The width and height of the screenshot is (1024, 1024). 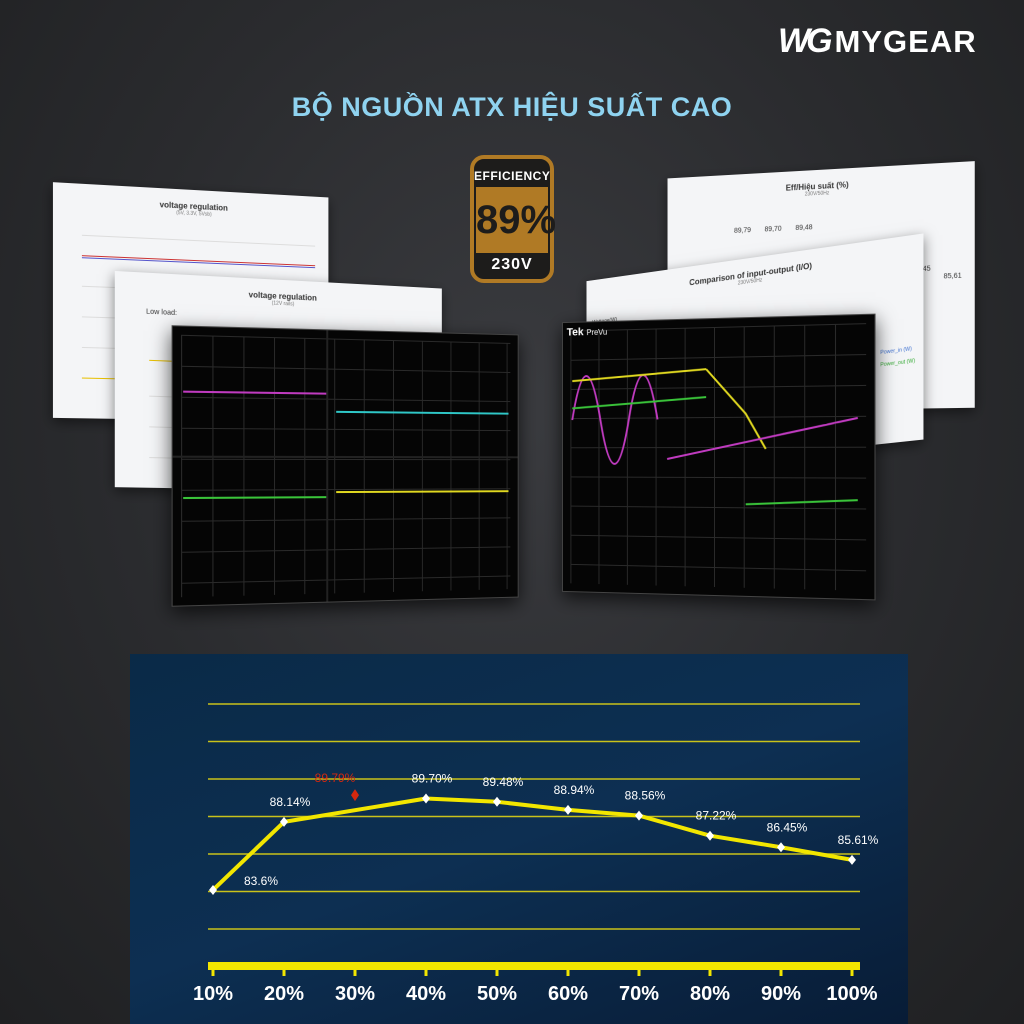 What do you see at coordinates (290, 802) in the screenshot?
I see `data-label: 88.14%` at bounding box center [290, 802].